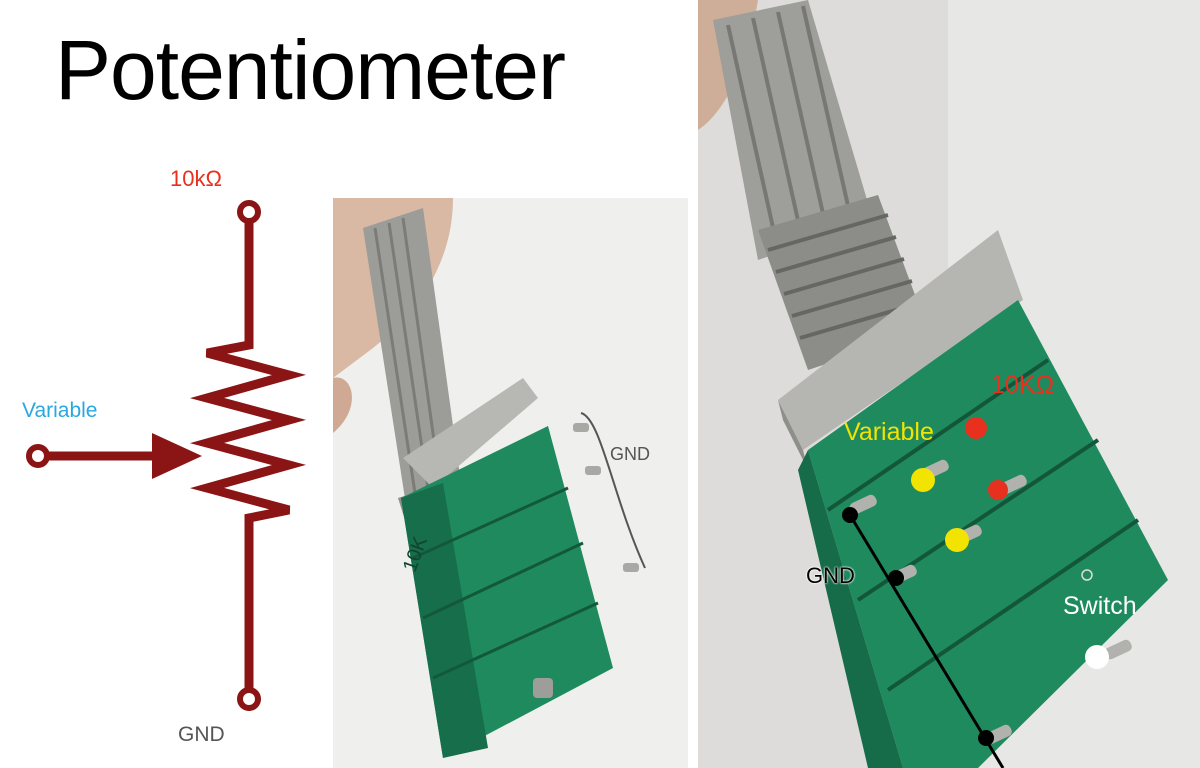 This screenshot has width=1200, height=768. I want to click on pin-switch, so click(1118, 649).